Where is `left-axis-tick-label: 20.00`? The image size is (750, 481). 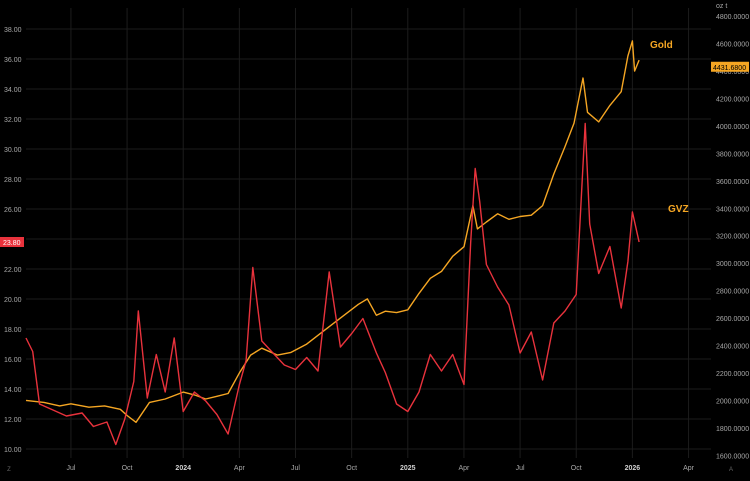 left-axis-tick-label: 20.00 is located at coordinates (13, 300).